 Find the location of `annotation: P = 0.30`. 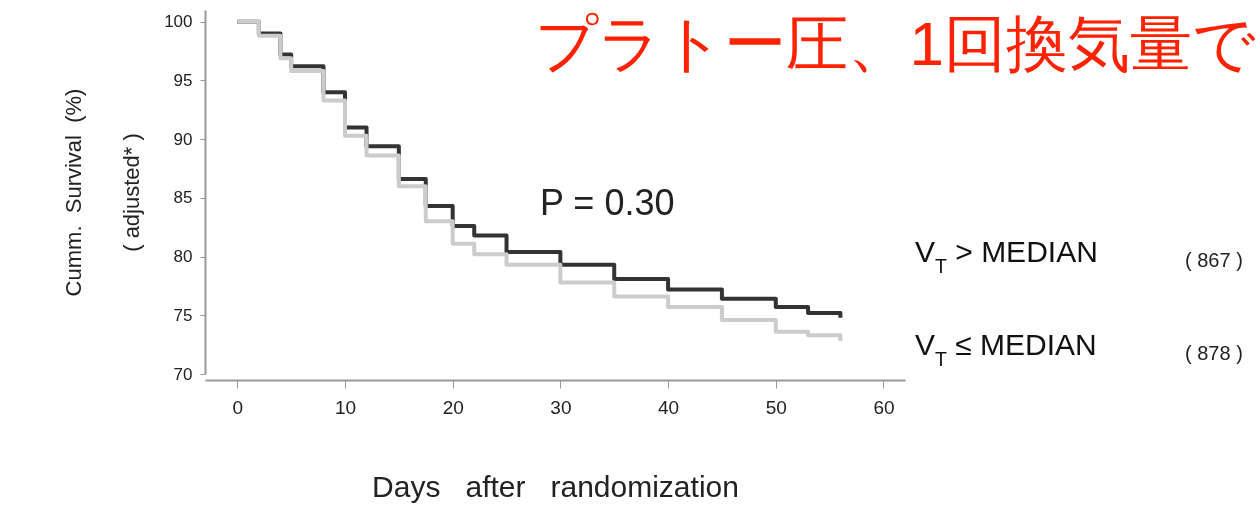

annotation: P = 0.30 is located at coordinates (607, 202).